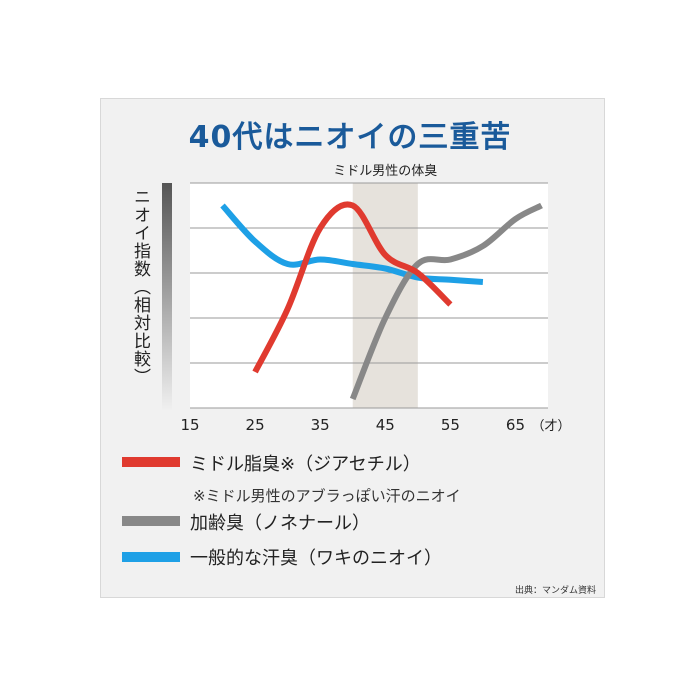 This screenshot has width=700, height=700. I want to click on chart-title: 40代はニオイの三重苦, so click(350, 137).